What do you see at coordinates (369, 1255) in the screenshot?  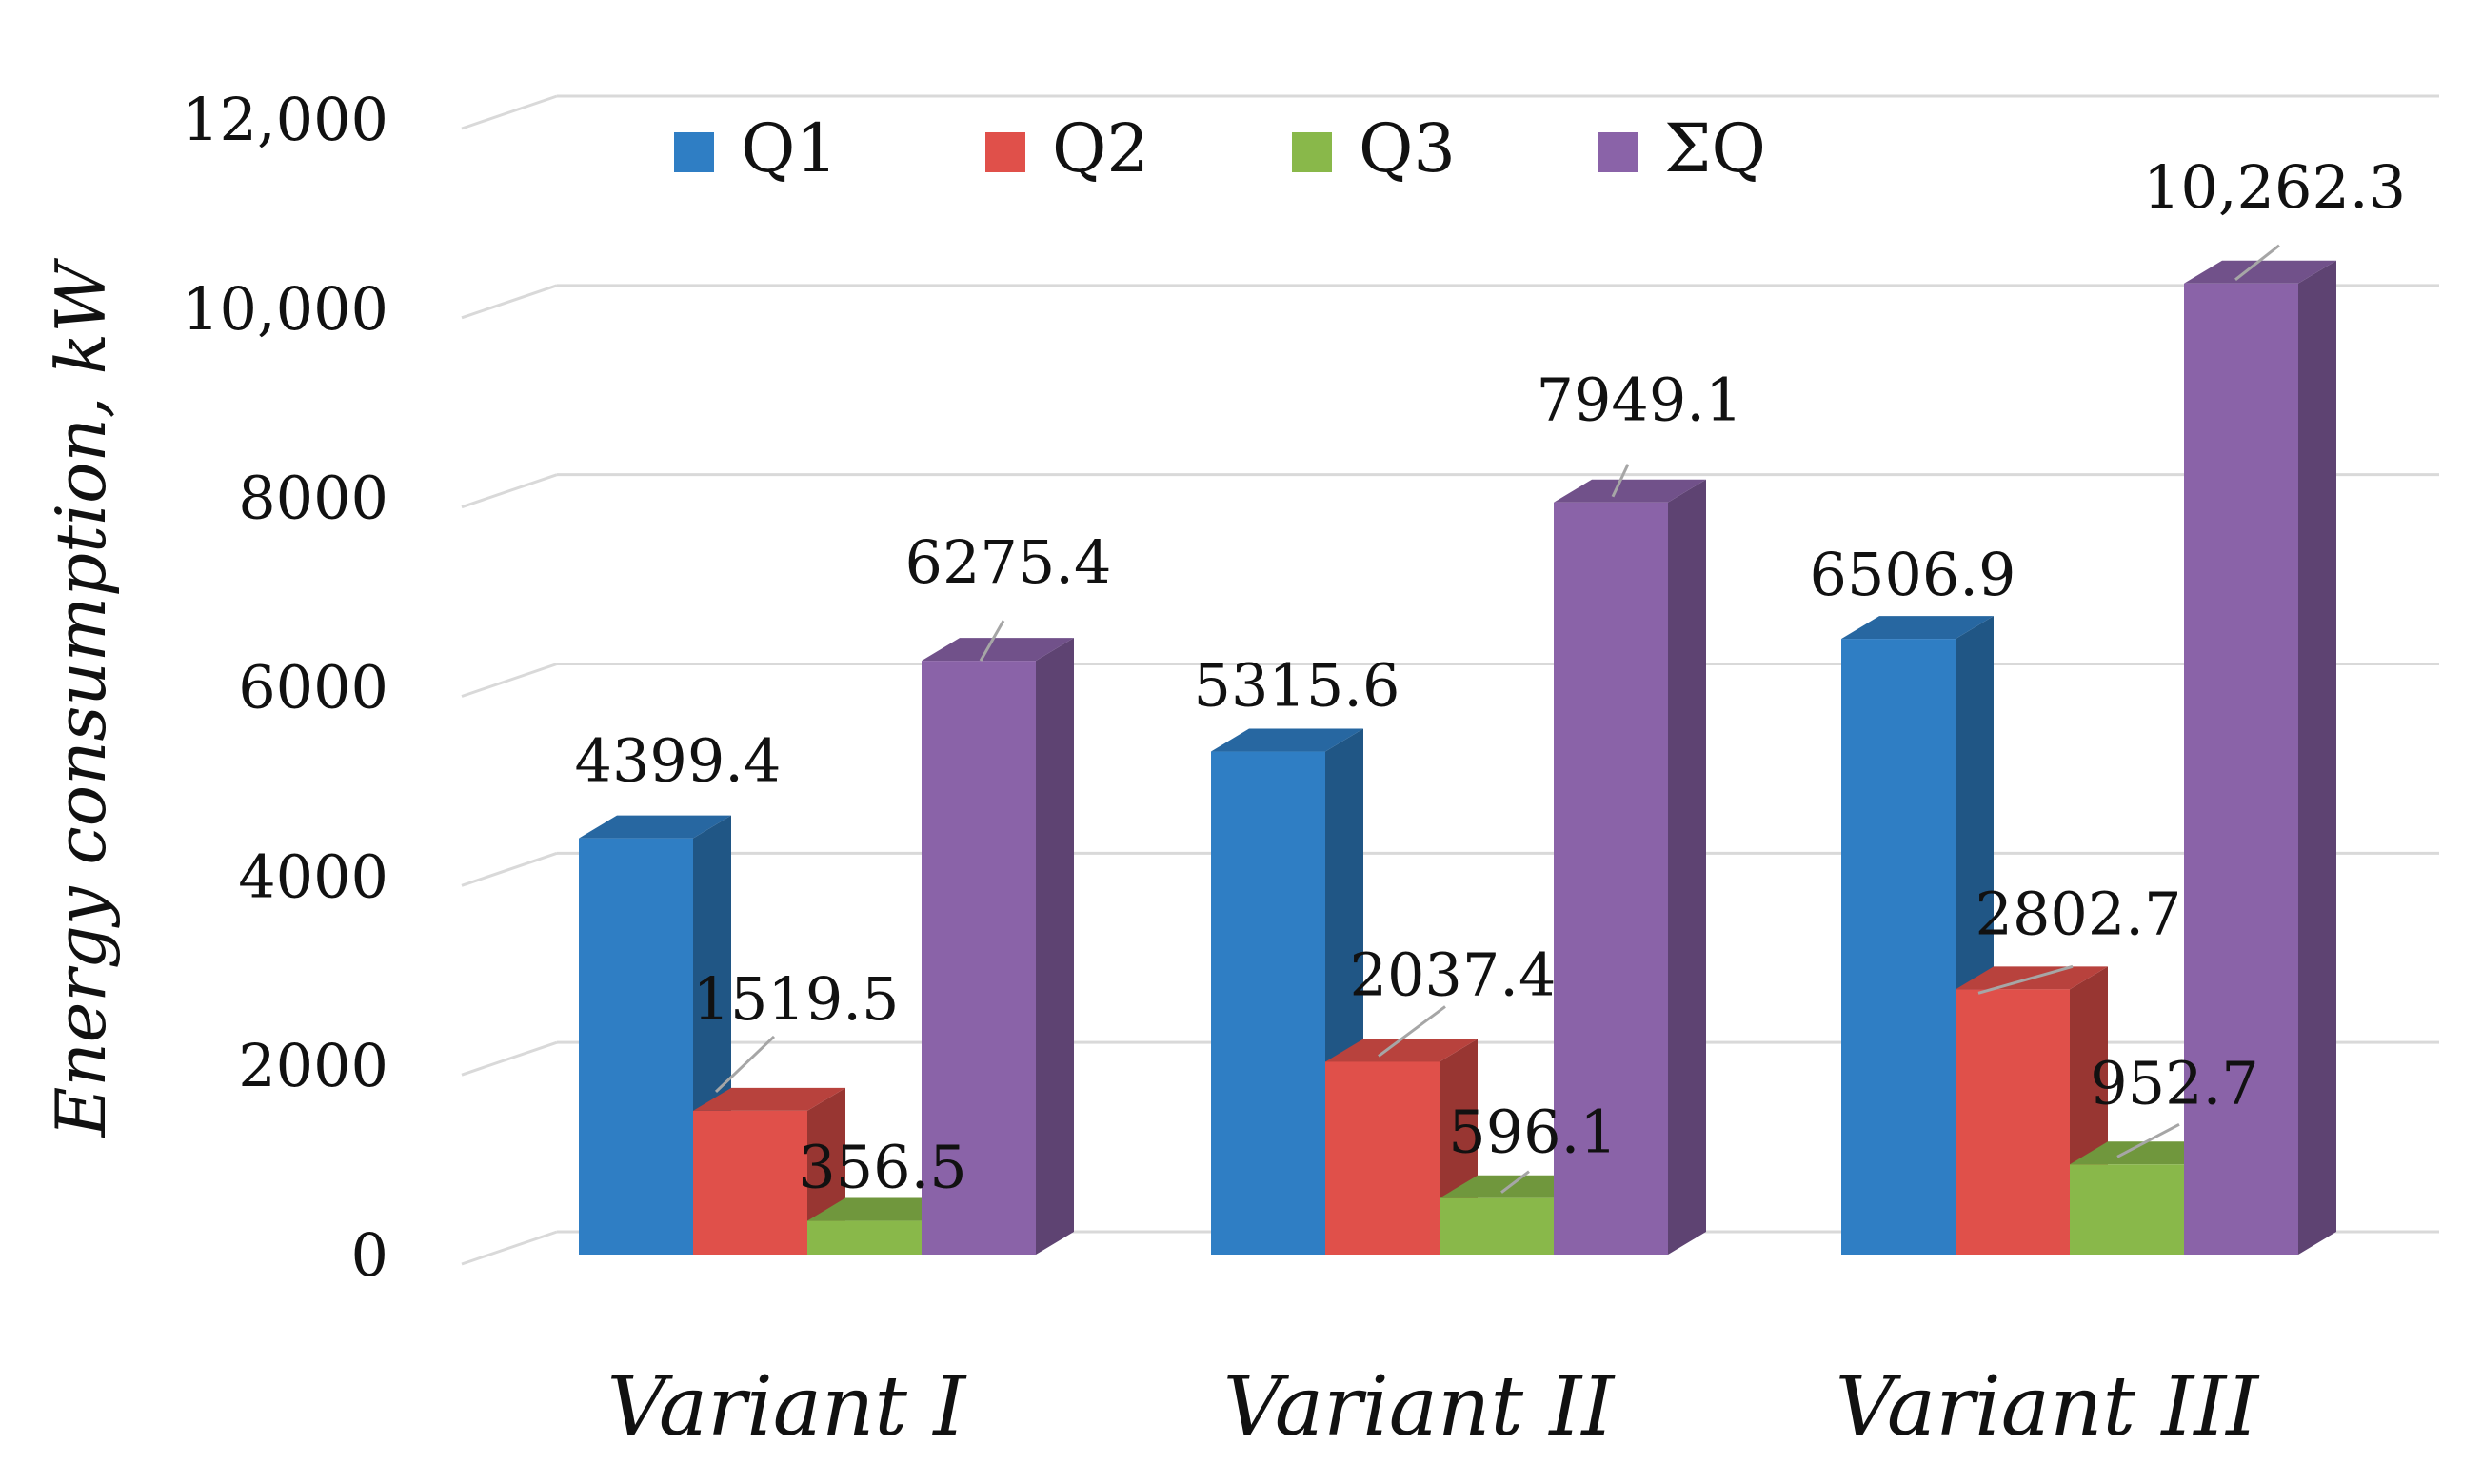 I see `y-tick-label-0: 0` at bounding box center [369, 1255].